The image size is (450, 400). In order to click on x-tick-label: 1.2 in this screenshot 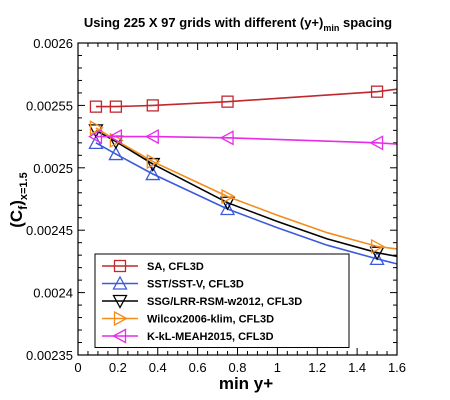, I will do `click(317, 367)`.